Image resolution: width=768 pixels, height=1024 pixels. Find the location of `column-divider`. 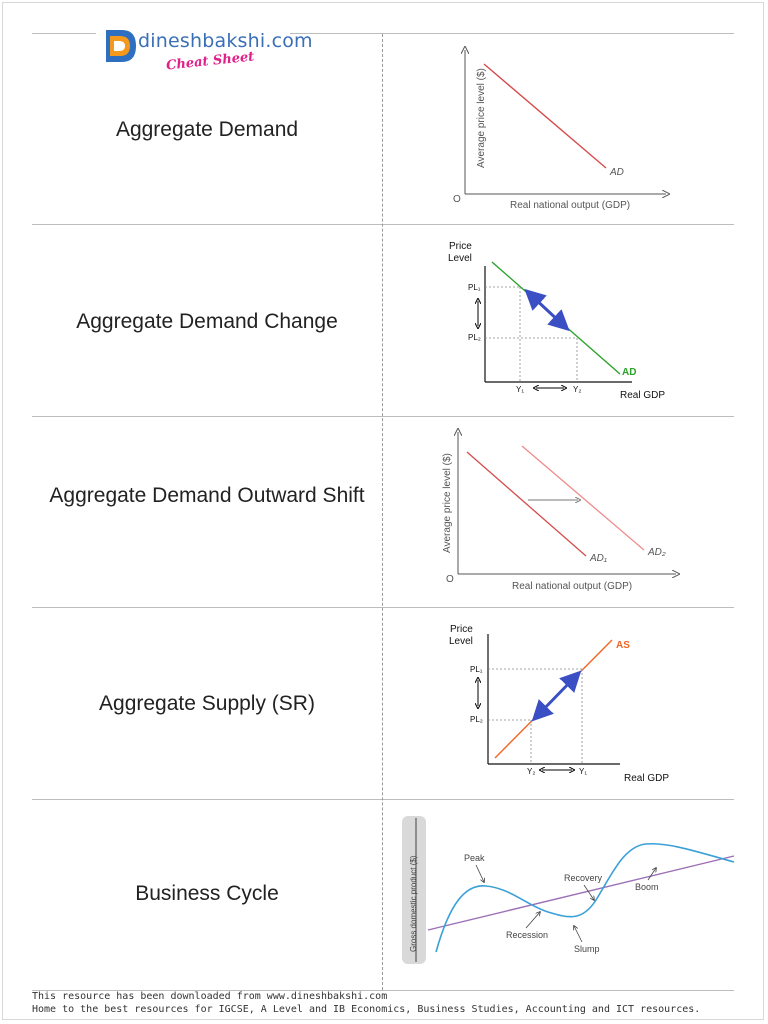

column-divider is located at coordinates (382, 512).